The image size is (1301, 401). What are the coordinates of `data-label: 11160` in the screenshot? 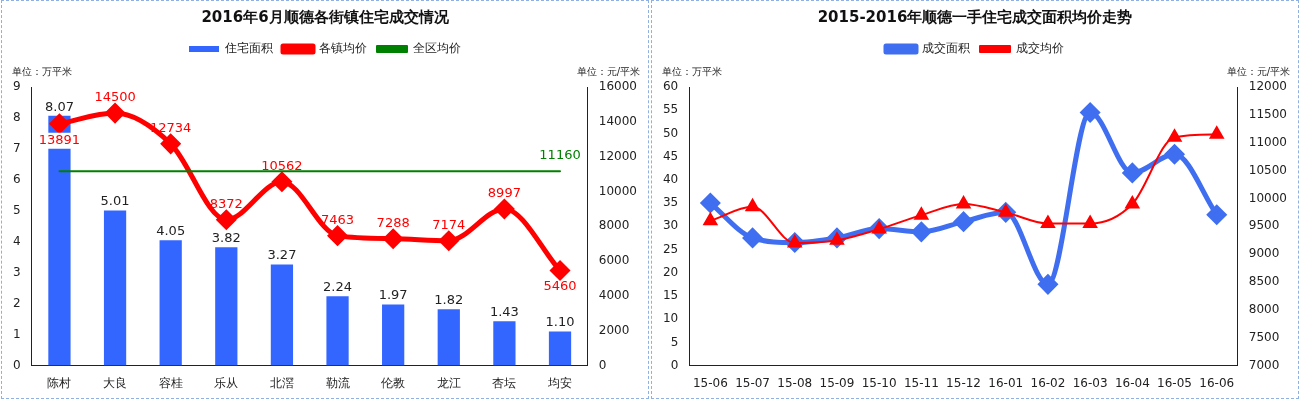 It's located at (560, 155).